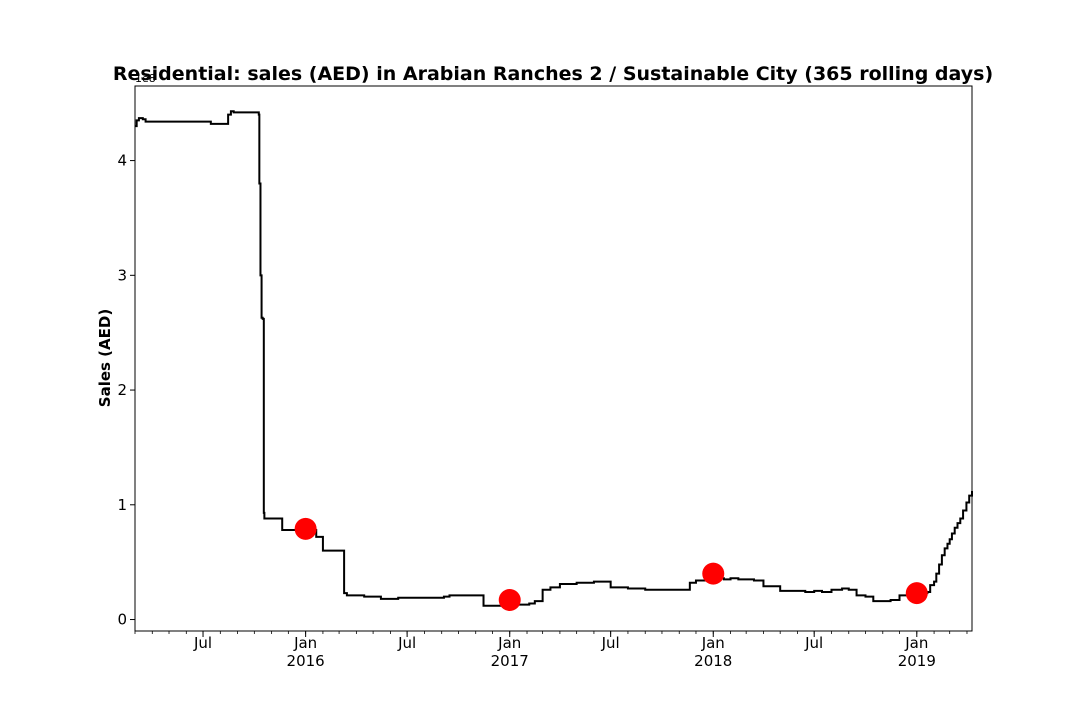  Describe the element at coordinates (122, 161) in the screenshot. I see `y-tick-label: 4` at that location.